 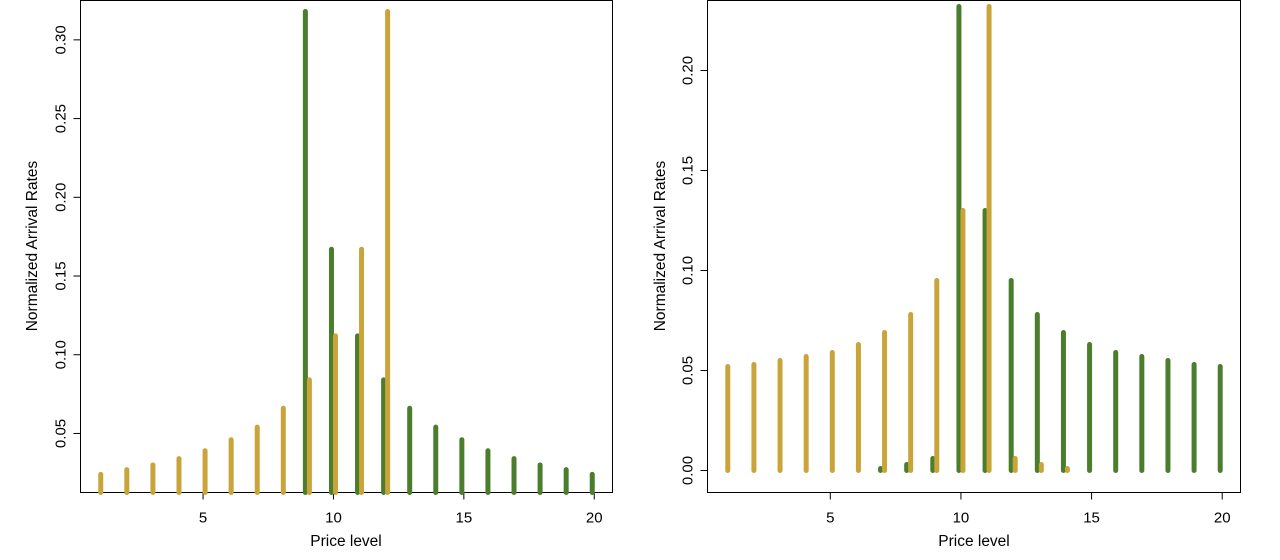 What do you see at coordinates (688, 470) in the screenshot?
I see `right-y-tick-label: 0.00` at bounding box center [688, 470].